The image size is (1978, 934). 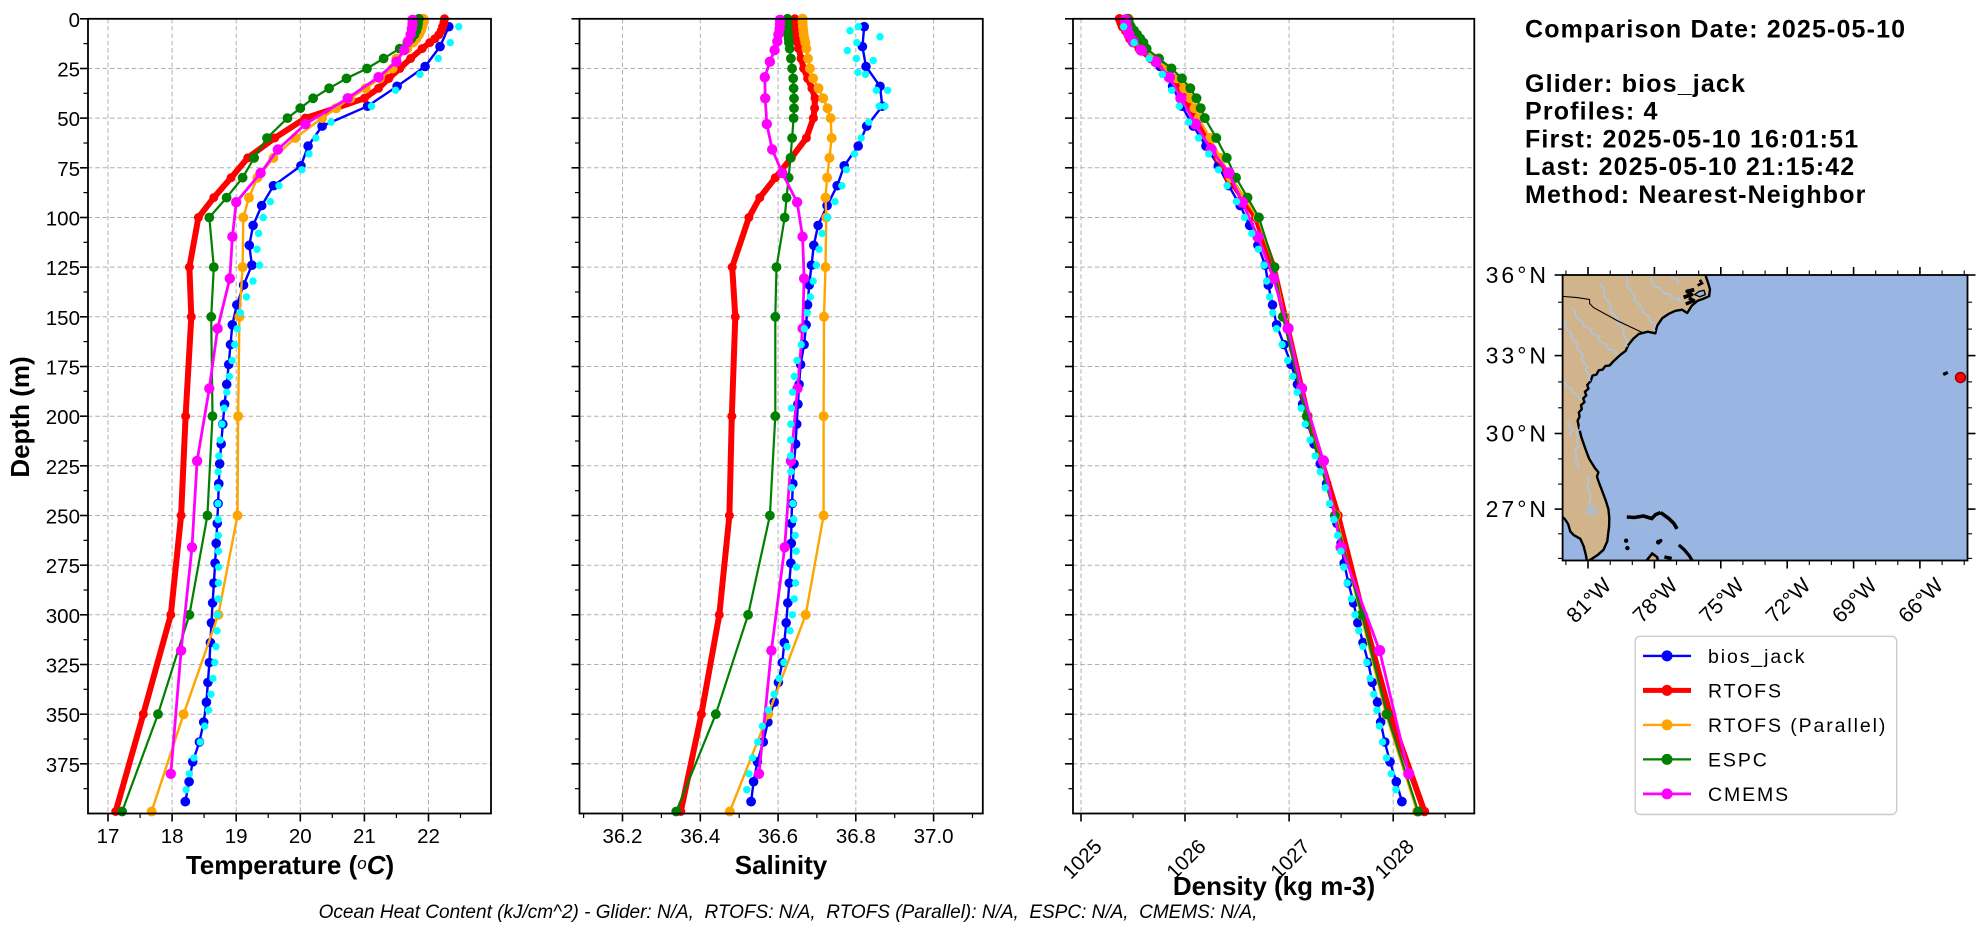 What do you see at coordinates (1517, 434) in the screenshot?
I see `svg-text: 30°N` at bounding box center [1517, 434].